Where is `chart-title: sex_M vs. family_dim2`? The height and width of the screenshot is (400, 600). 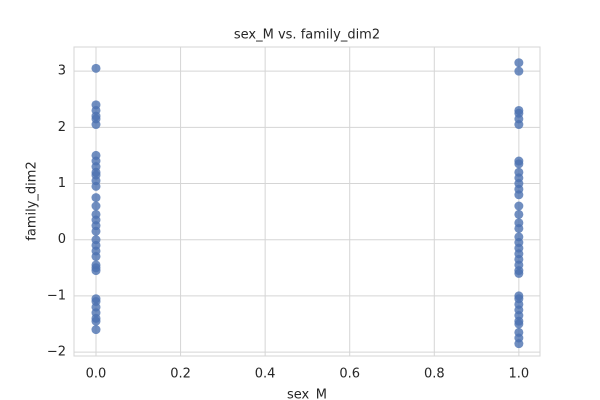
chart-title: sex_M vs. family_dim2 is located at coordinates (307, 35).